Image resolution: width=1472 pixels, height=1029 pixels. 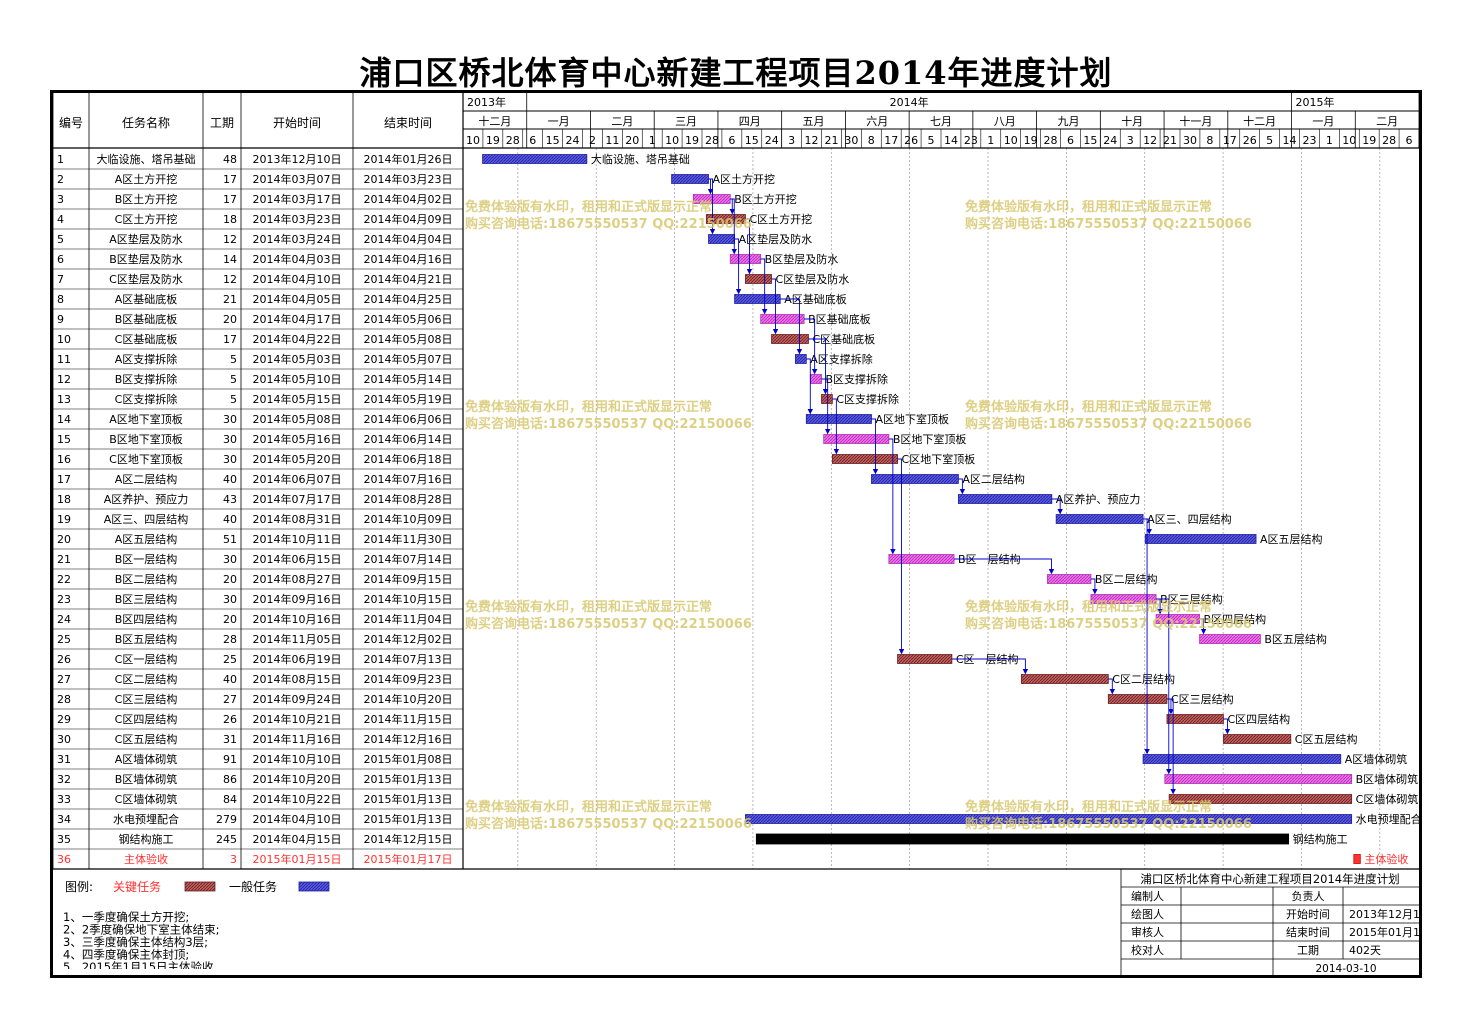 I want to click on task-name: 钢结构施工, so click(x=146, y=839).